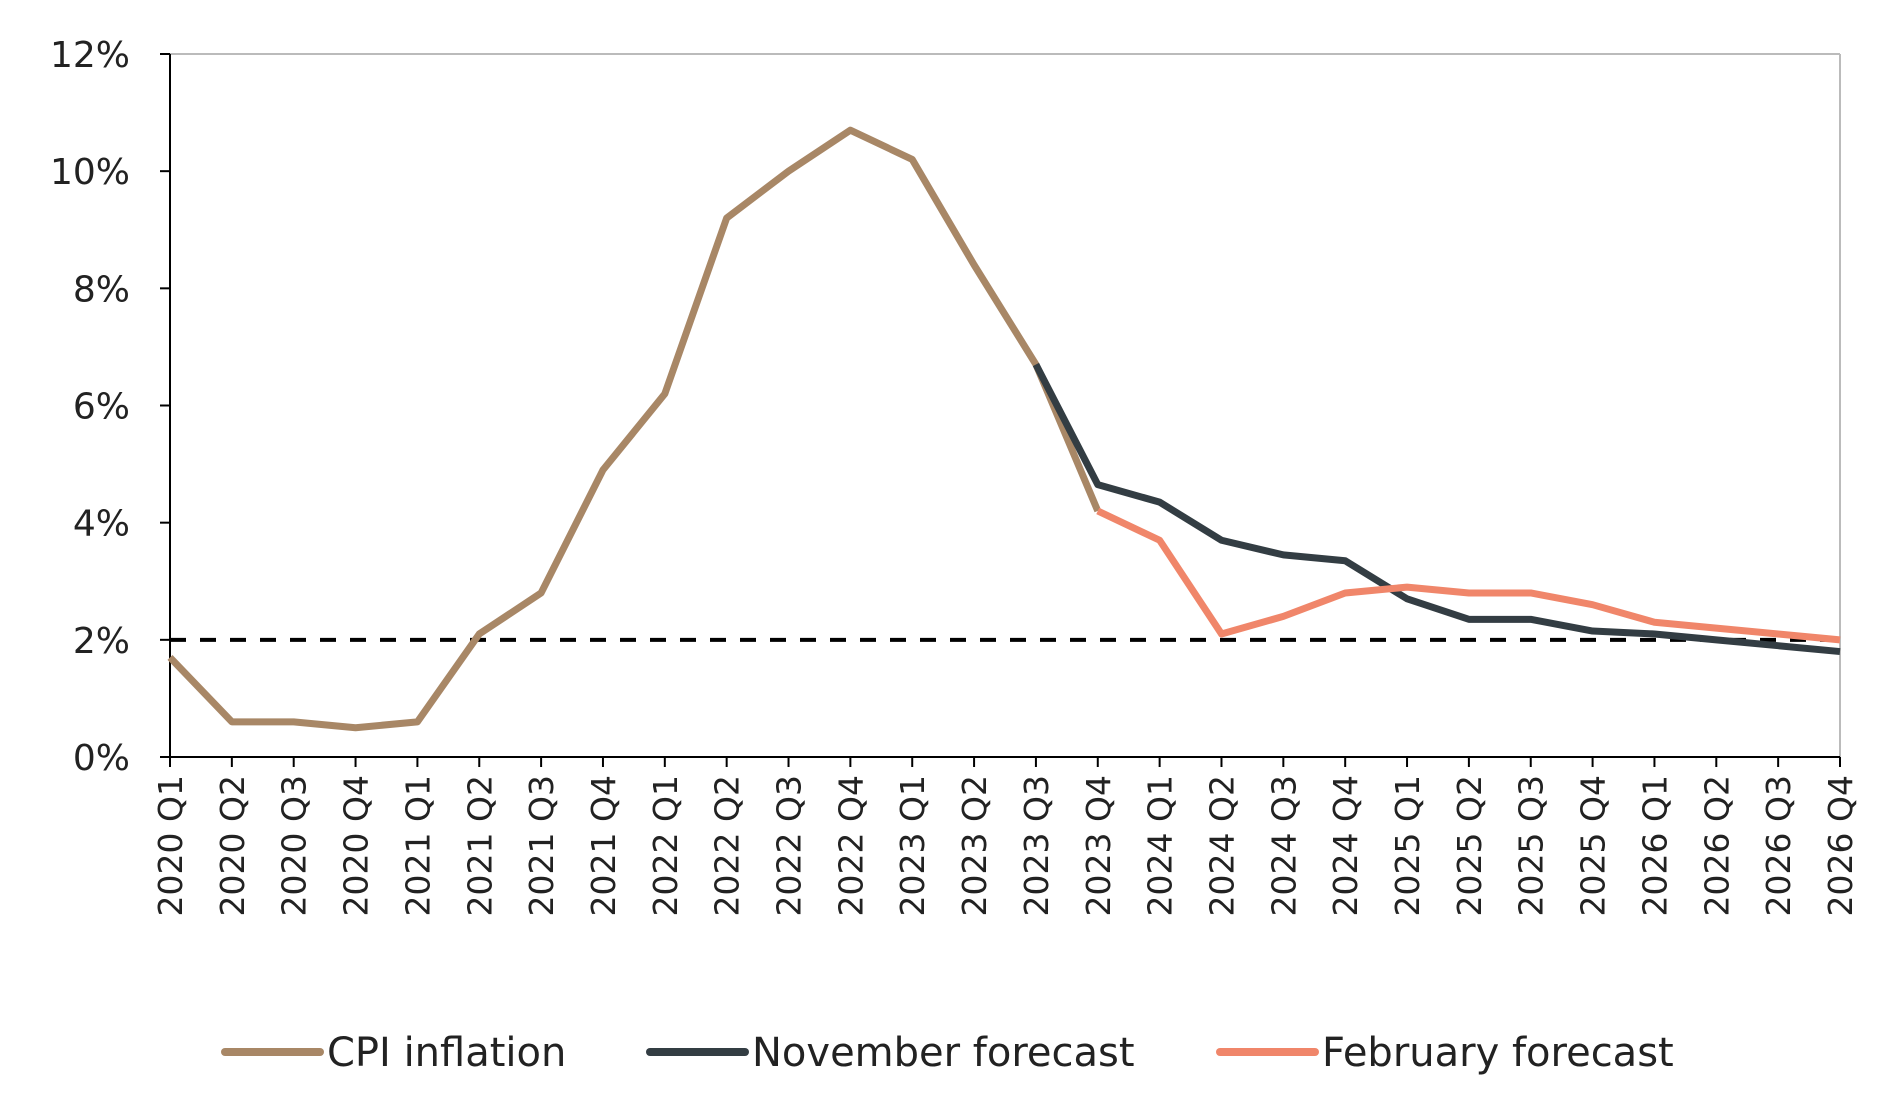 The height and width of the screenshot is (1117, 1881). What do you see at coordinates (101, 289) in the screenshot?
I see `y-tick-label: 8%` at bounding box center [101, 289].